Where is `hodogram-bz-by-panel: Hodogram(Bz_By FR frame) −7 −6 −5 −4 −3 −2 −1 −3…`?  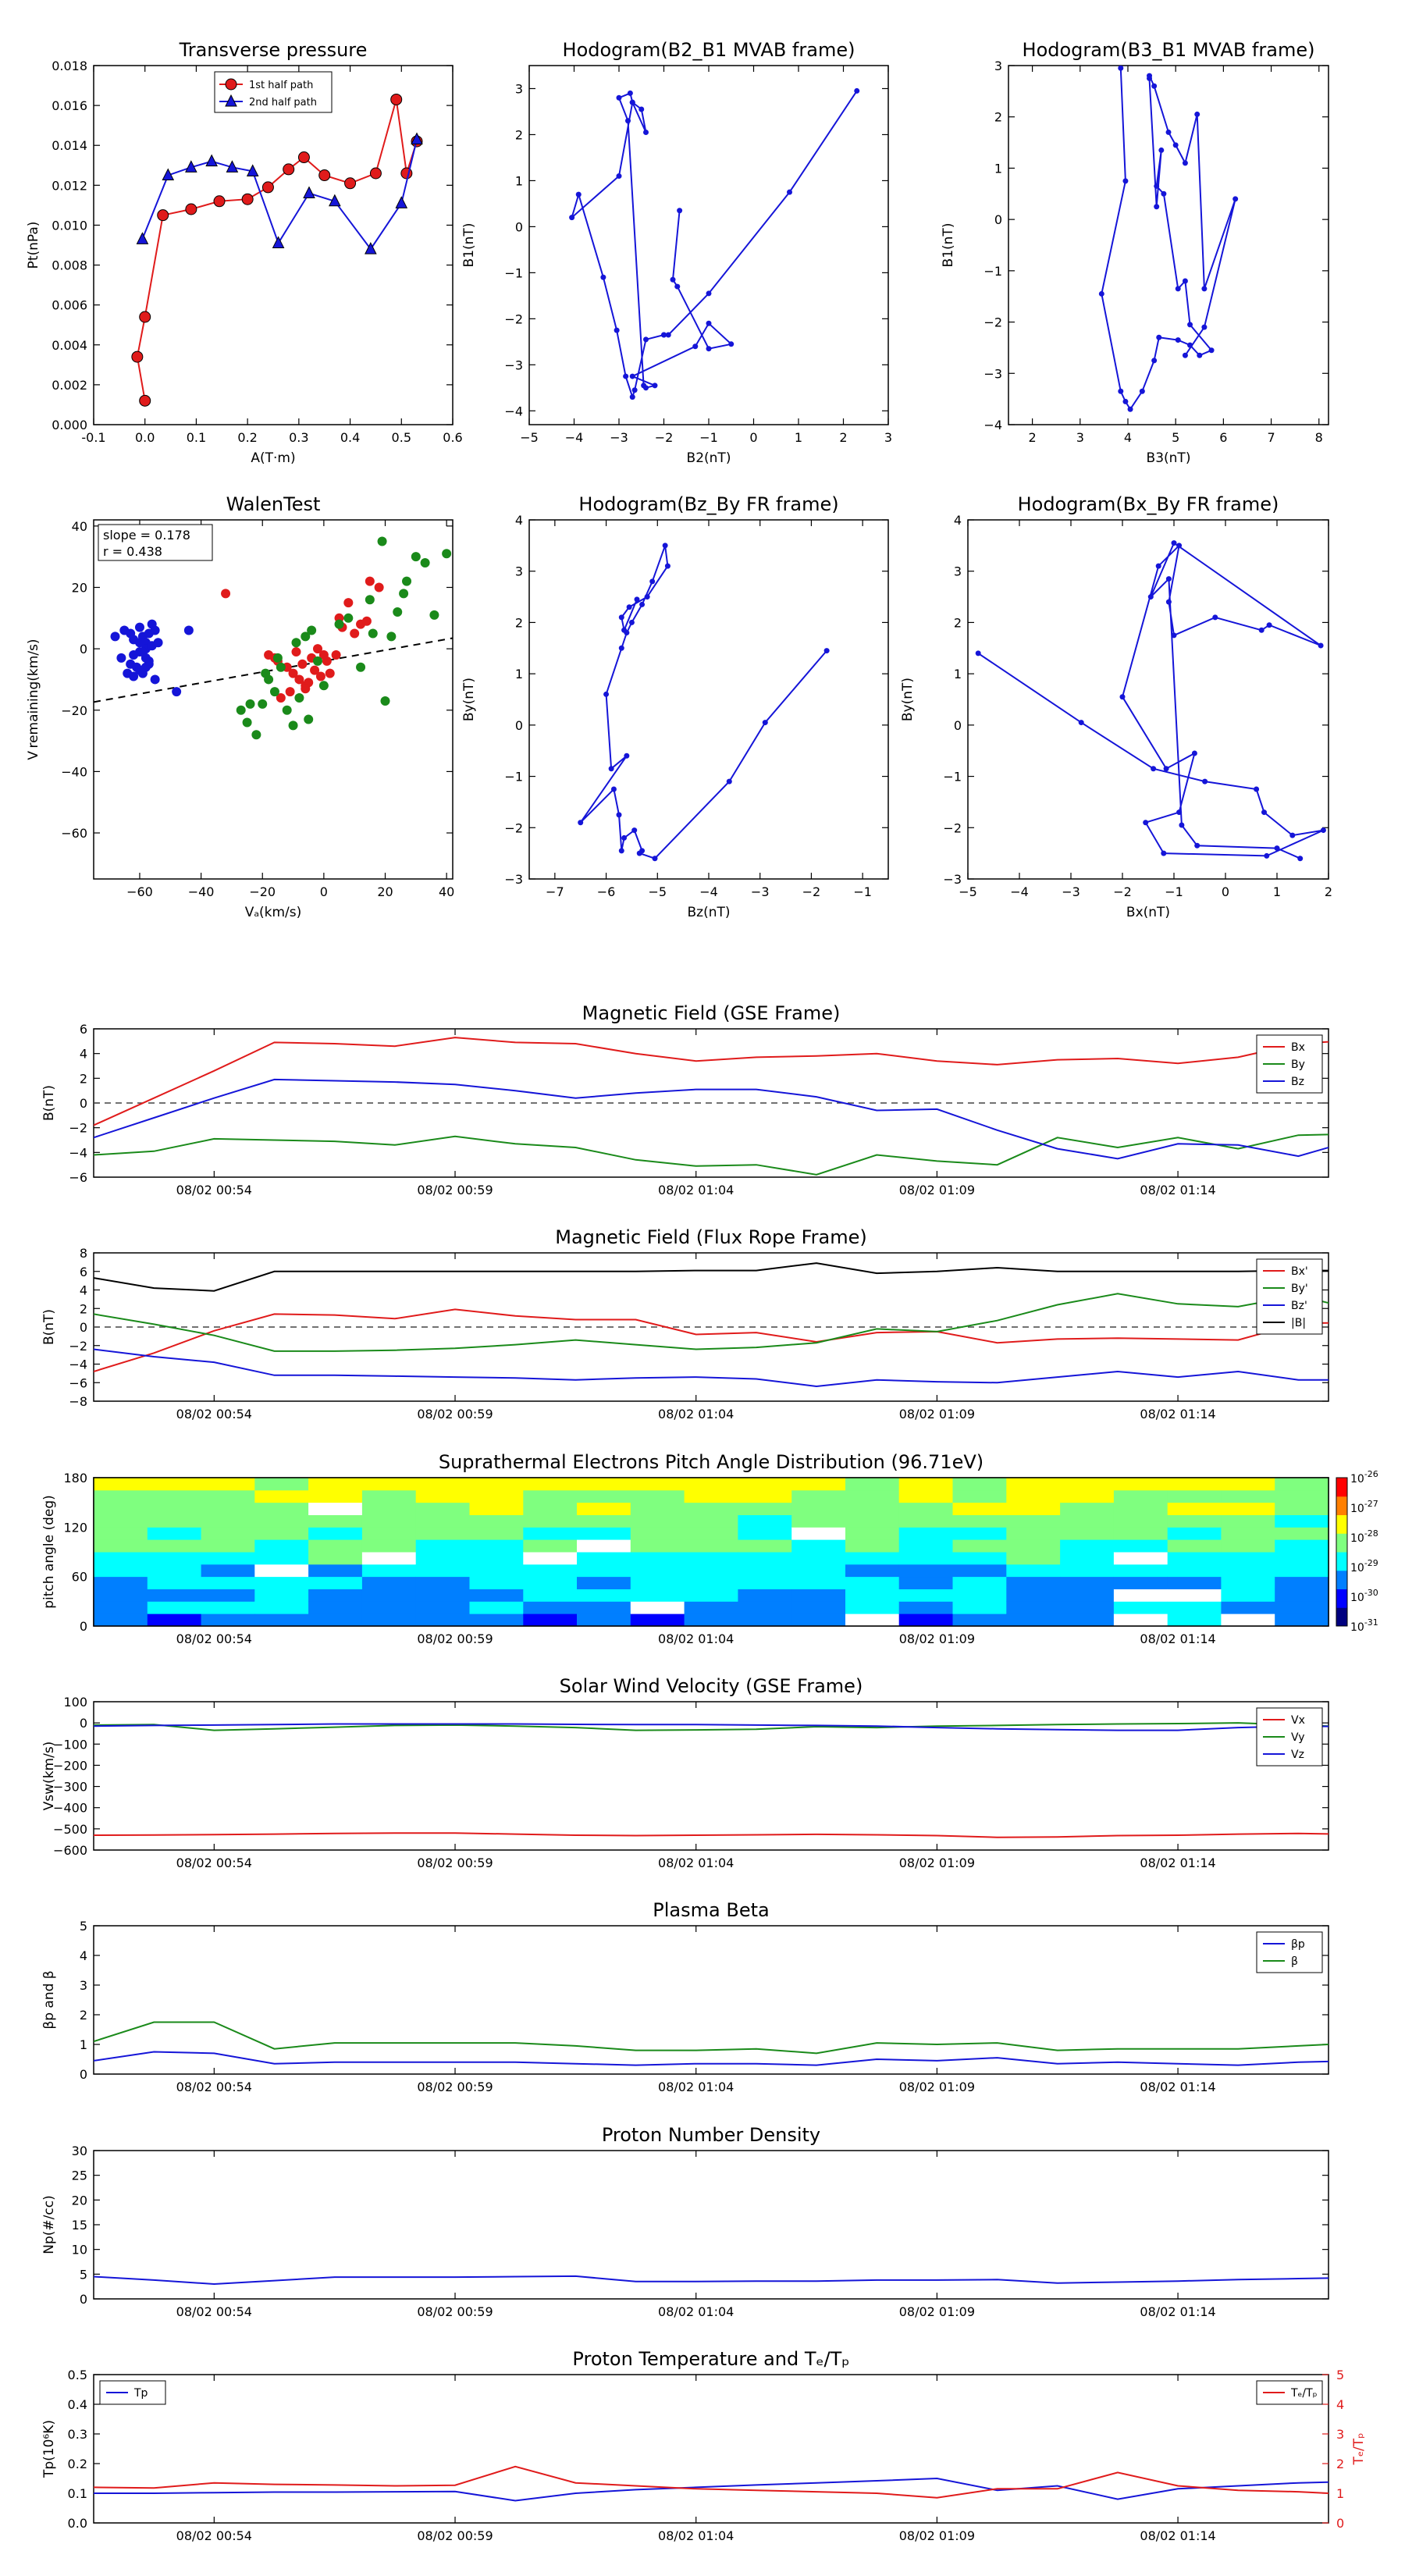
hodogram-bz-by-panel: Hodogram(Bz_By FR frame) −7 −6 −5 −4 −3 −2 −1 −3… is located at coordinates (675, 706).